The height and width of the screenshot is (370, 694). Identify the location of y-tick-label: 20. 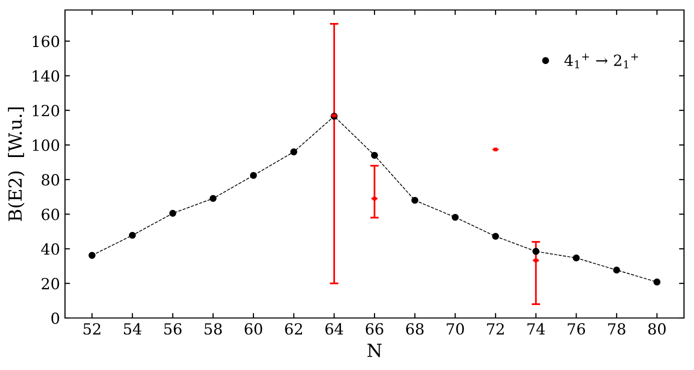
(51, 284).